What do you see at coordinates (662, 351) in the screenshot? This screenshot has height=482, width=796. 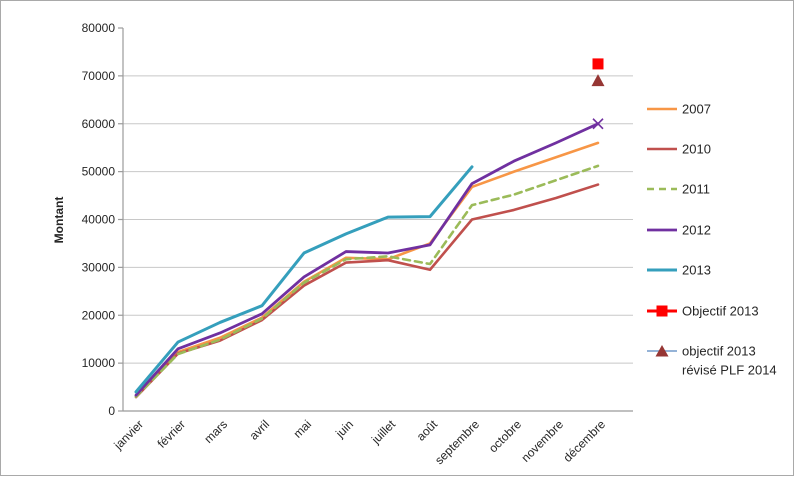 I see `legend-triangle-marker` at bounding box center [662, 351].